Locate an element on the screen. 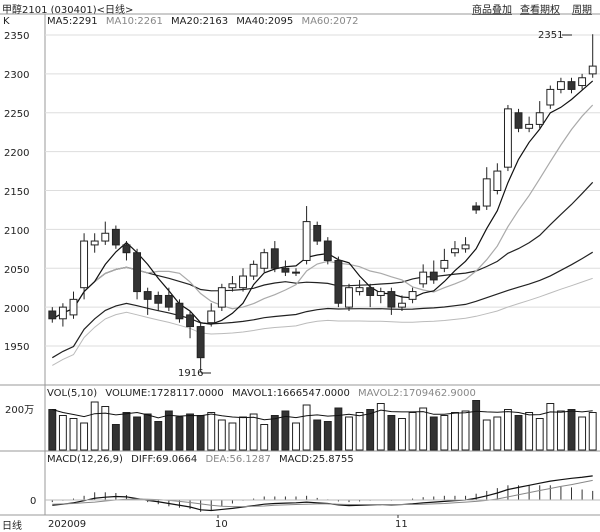 Image resolution: width=600 pixels, height=532 pixels. mavol2-value: MAVOL2:1709462.9000 is located at coordinates (417, 393).